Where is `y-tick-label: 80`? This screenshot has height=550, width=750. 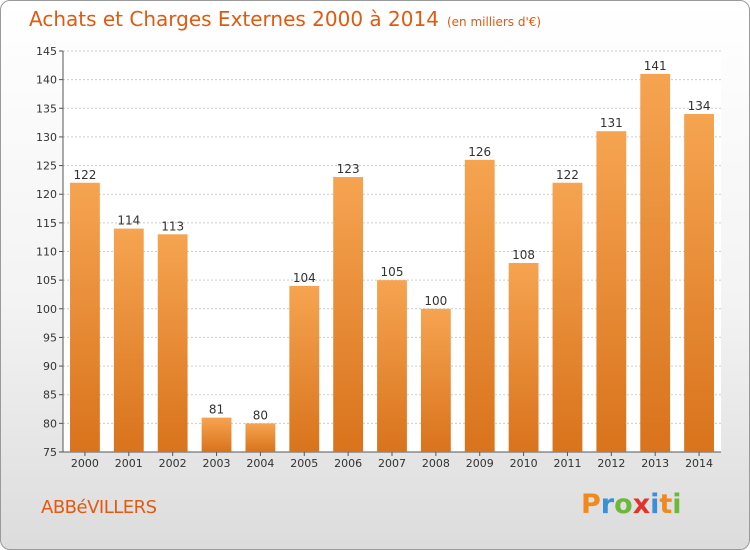 y-tick-label: 80 is located at coordinates (50, 423).